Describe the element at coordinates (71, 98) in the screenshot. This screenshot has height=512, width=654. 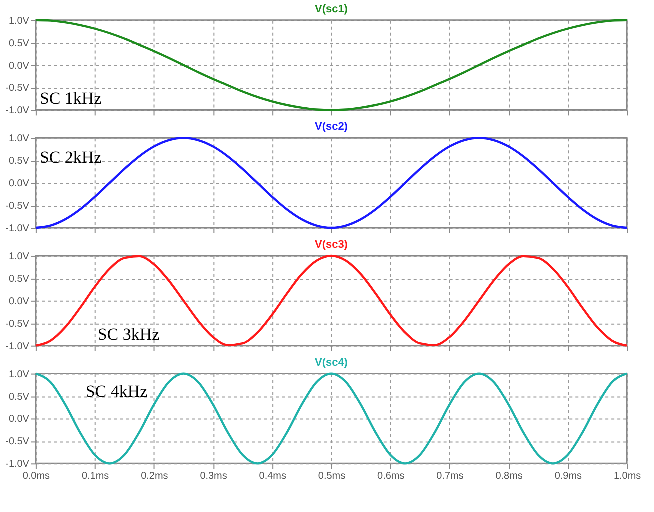
I see `annotation: SC 1kHz` at that location.